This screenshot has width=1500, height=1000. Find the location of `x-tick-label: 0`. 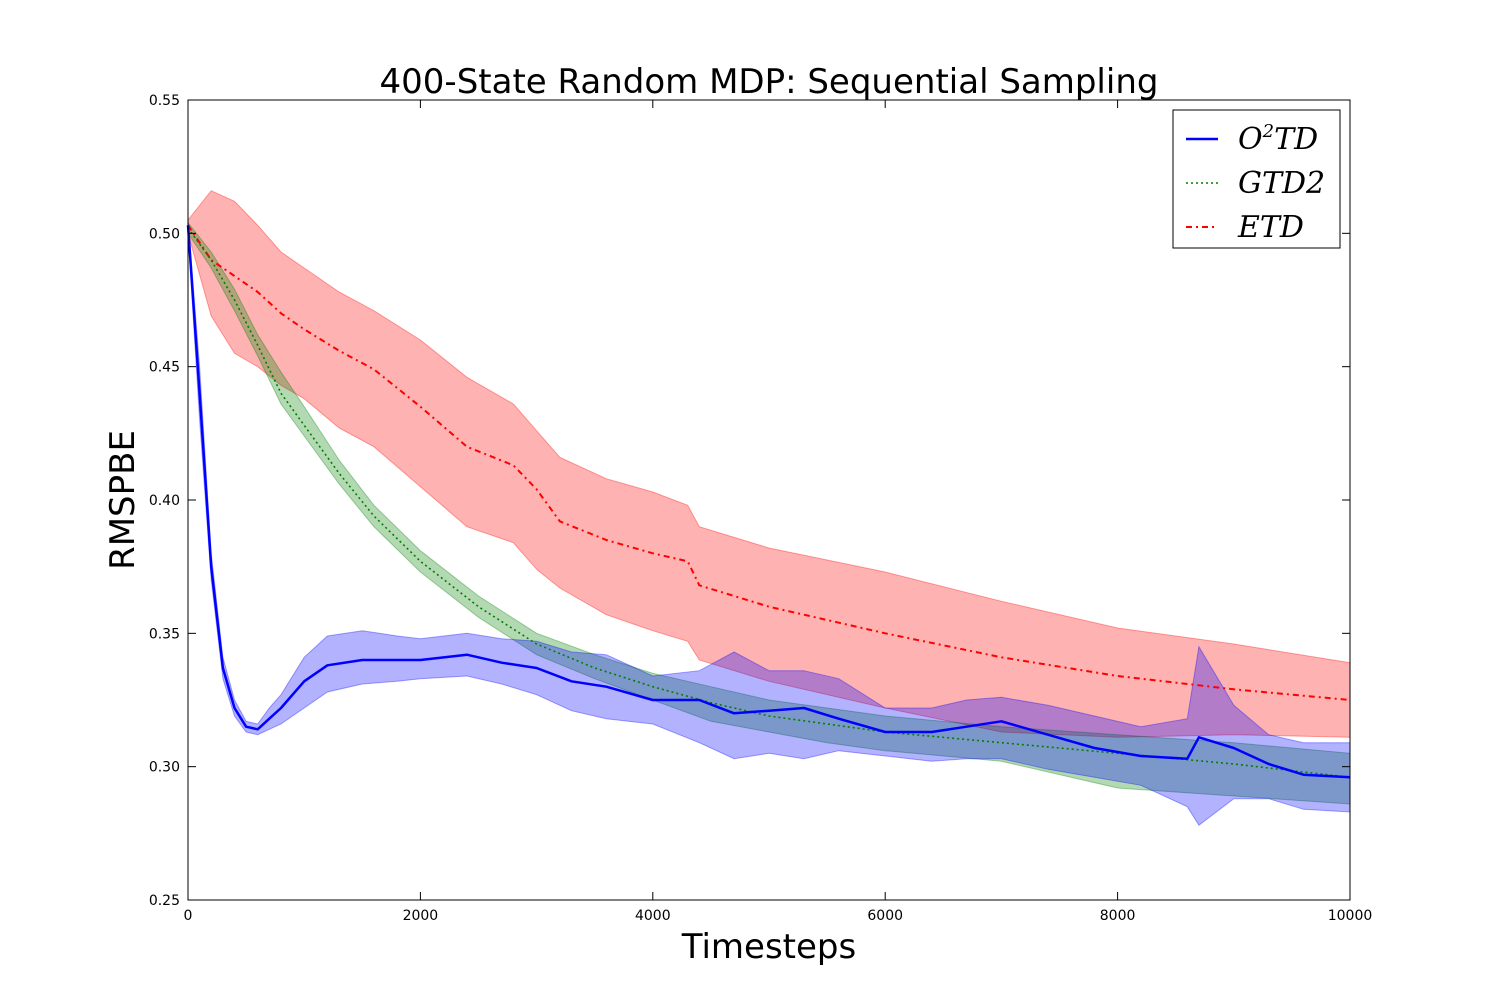

x-tick-label: 0 is located at coordinates (188, 916).